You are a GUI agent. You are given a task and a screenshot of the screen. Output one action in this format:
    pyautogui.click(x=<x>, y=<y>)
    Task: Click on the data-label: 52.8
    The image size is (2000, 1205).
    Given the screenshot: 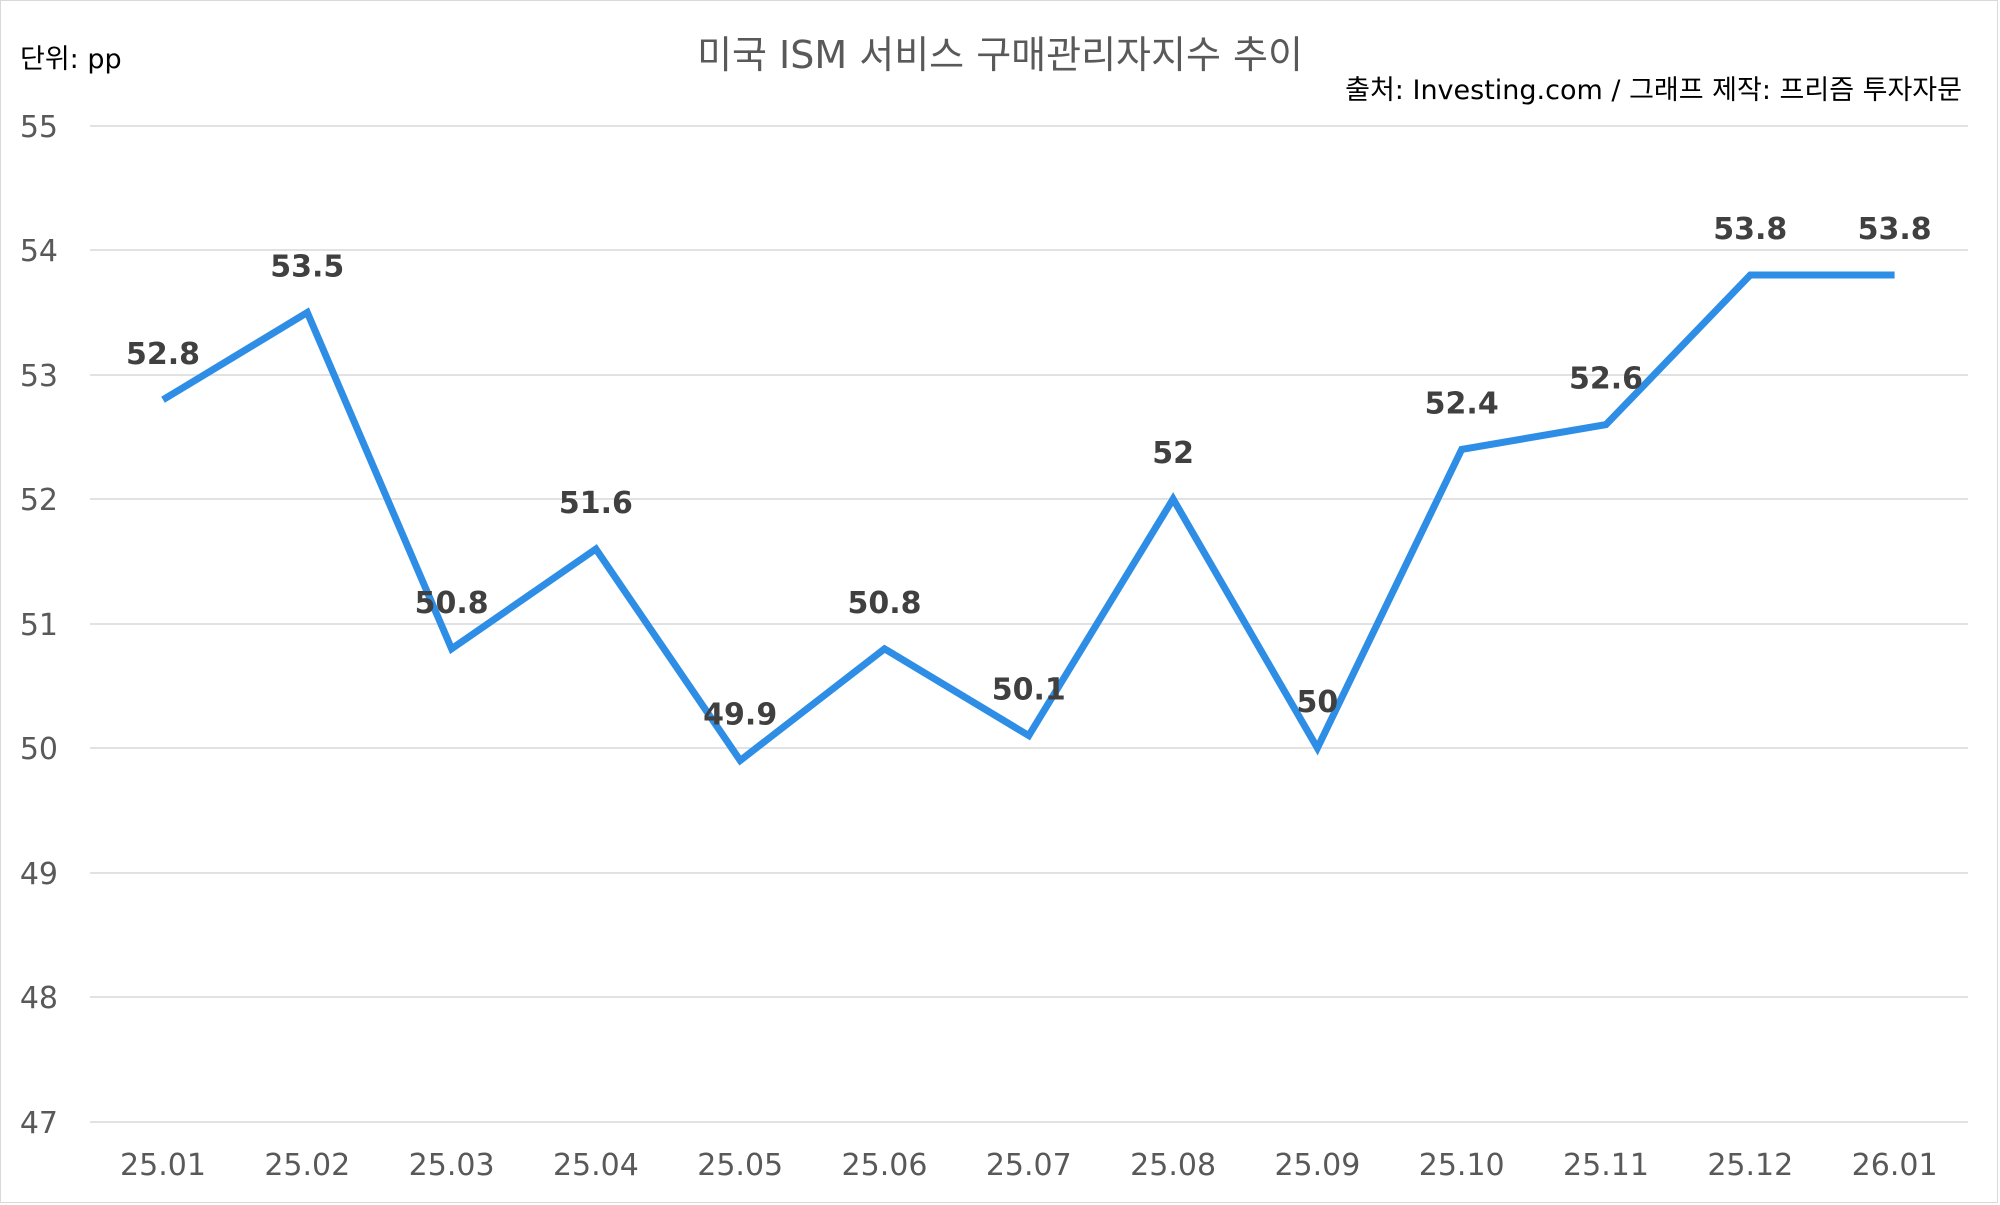 What is the action you would take?
    pyautogui.click(x=163, y=354)
    